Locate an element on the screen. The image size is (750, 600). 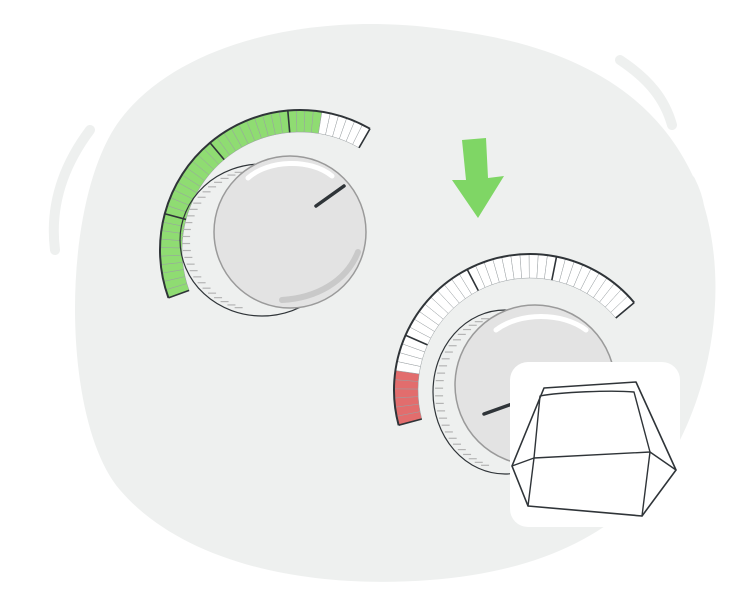
volume-knob-high is located at coordinates (265, 213).